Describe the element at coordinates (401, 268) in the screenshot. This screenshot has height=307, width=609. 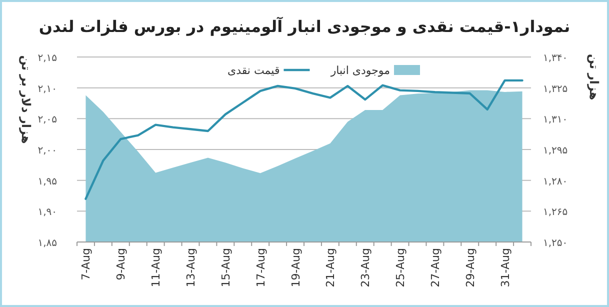
I see `x-tick-label: 25-Aug` at that location.